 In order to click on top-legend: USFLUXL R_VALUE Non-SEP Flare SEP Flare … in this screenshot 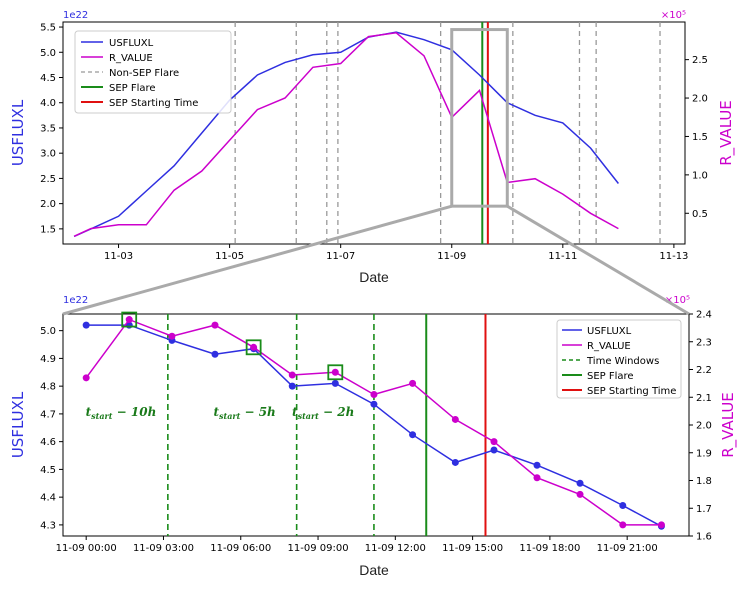, I will do `click(153, 72)`.